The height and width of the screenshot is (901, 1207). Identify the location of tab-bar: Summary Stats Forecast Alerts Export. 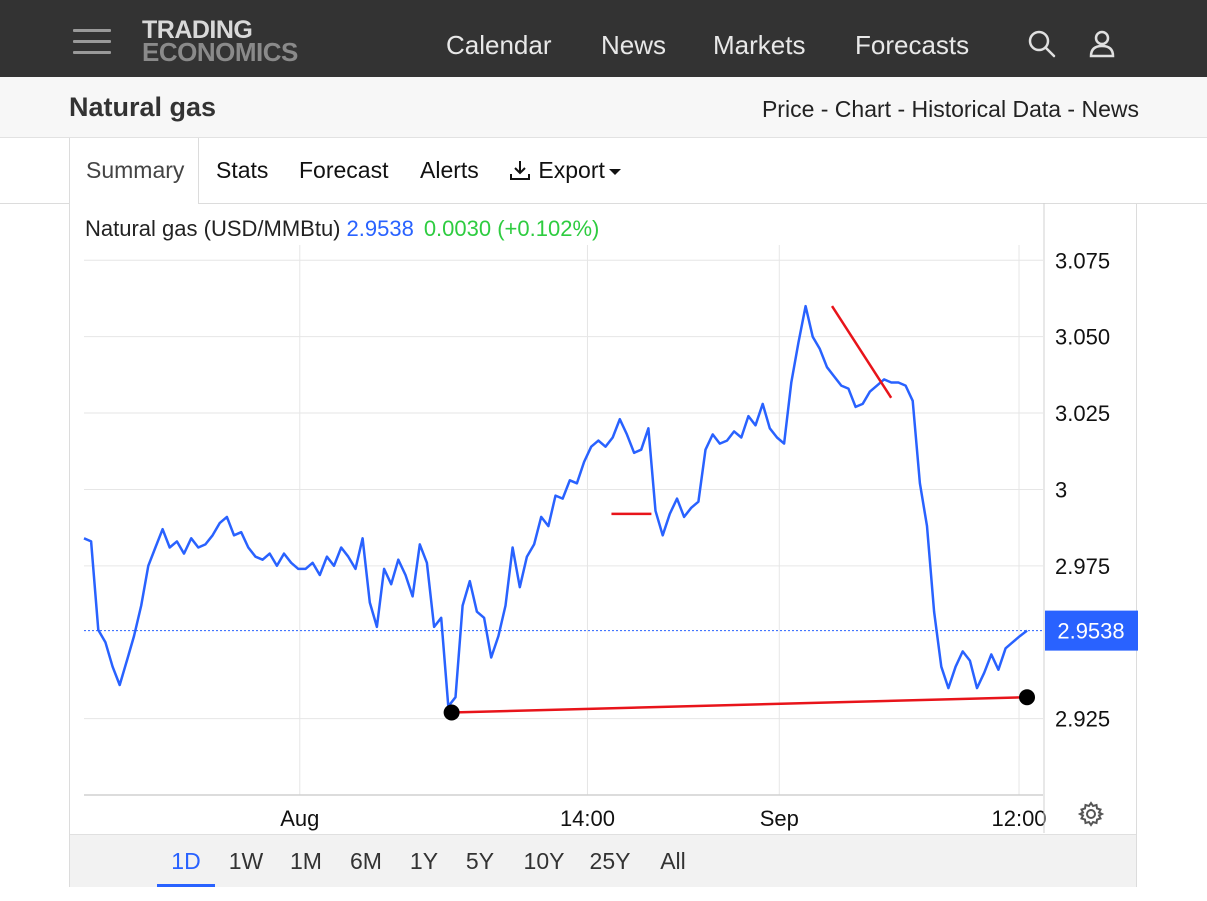
(603, 171).